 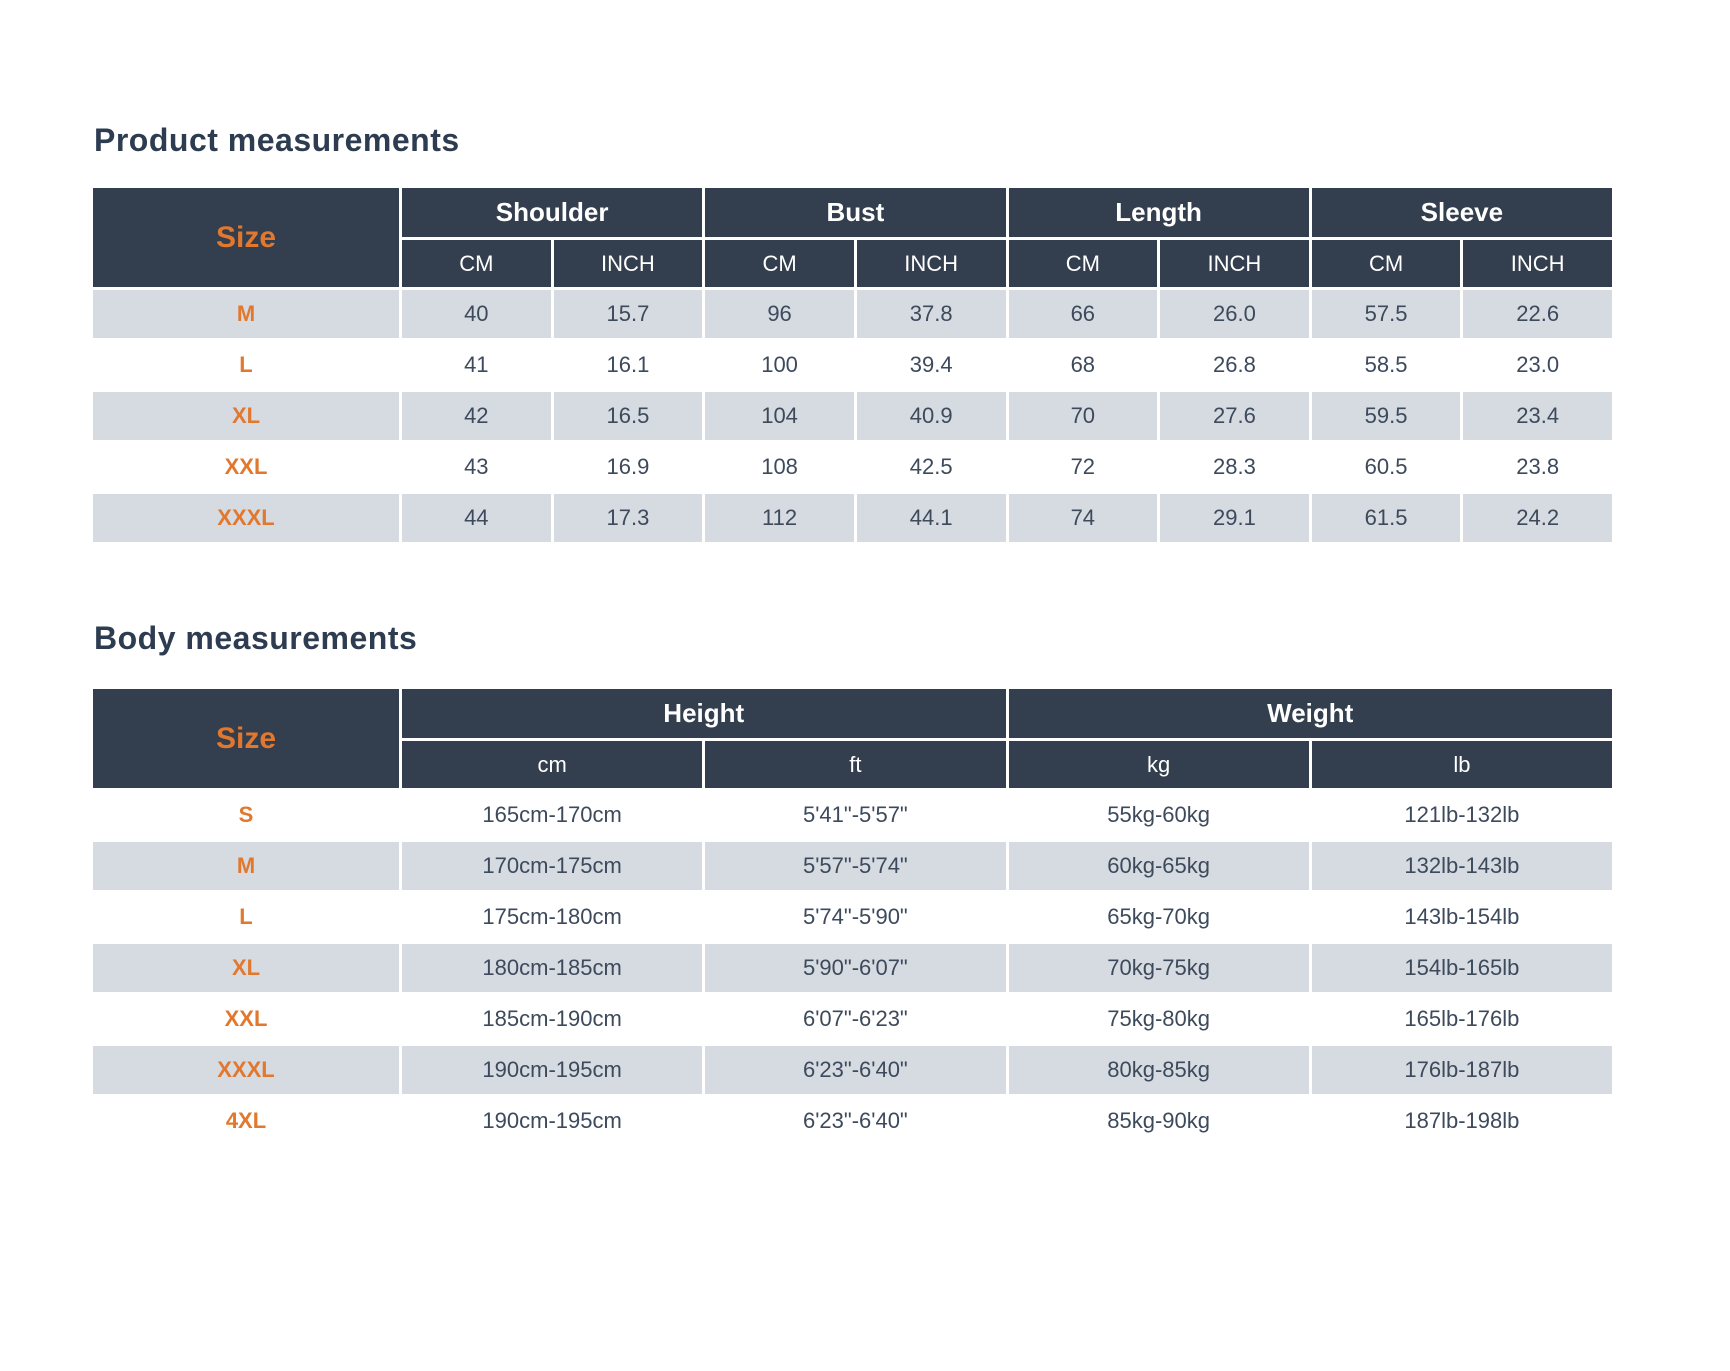 I want to click on value-cell: 132lb-143lb, so click(x=1462, y=866).